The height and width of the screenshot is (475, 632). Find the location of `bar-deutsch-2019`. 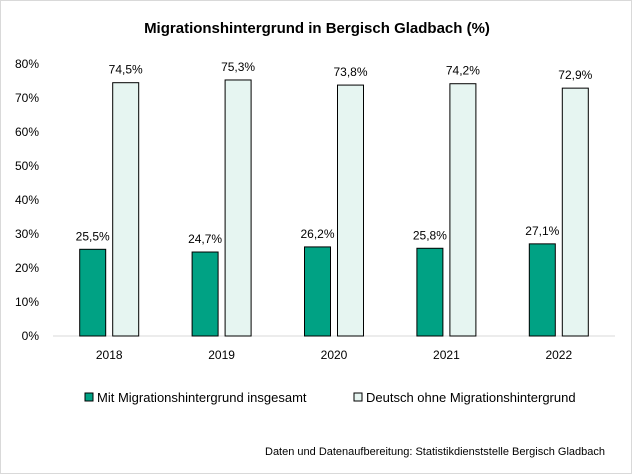

bar-deutsch-2019 is located at coordinates (238, 208).